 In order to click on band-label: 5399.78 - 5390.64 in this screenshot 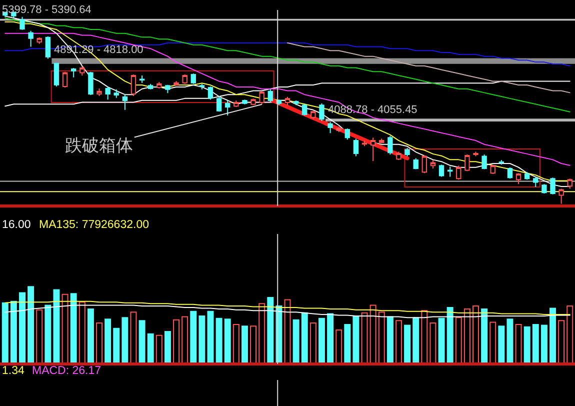, I will do `click(47, 10)`.